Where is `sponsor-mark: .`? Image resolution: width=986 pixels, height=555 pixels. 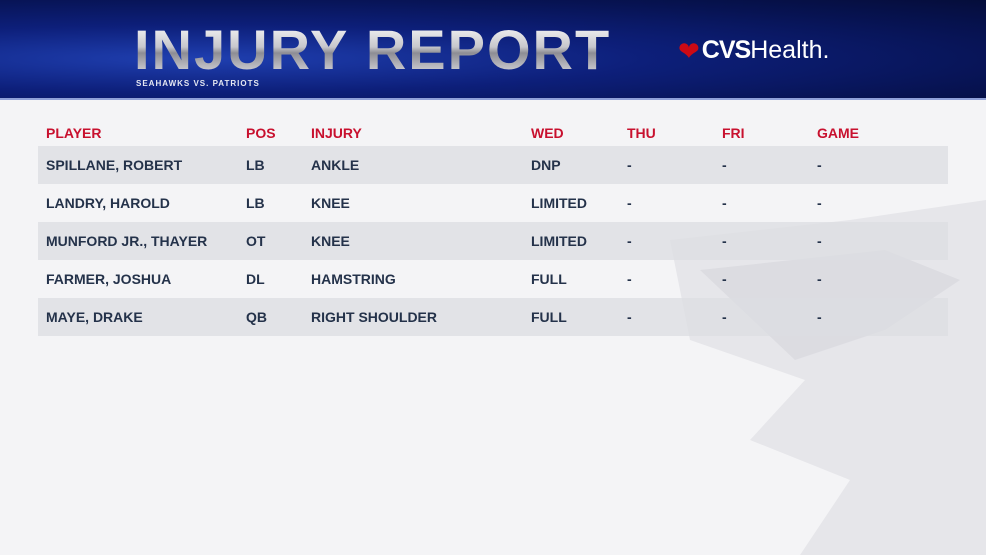
sponsor-mark: . is located at coordinates (826, 50).